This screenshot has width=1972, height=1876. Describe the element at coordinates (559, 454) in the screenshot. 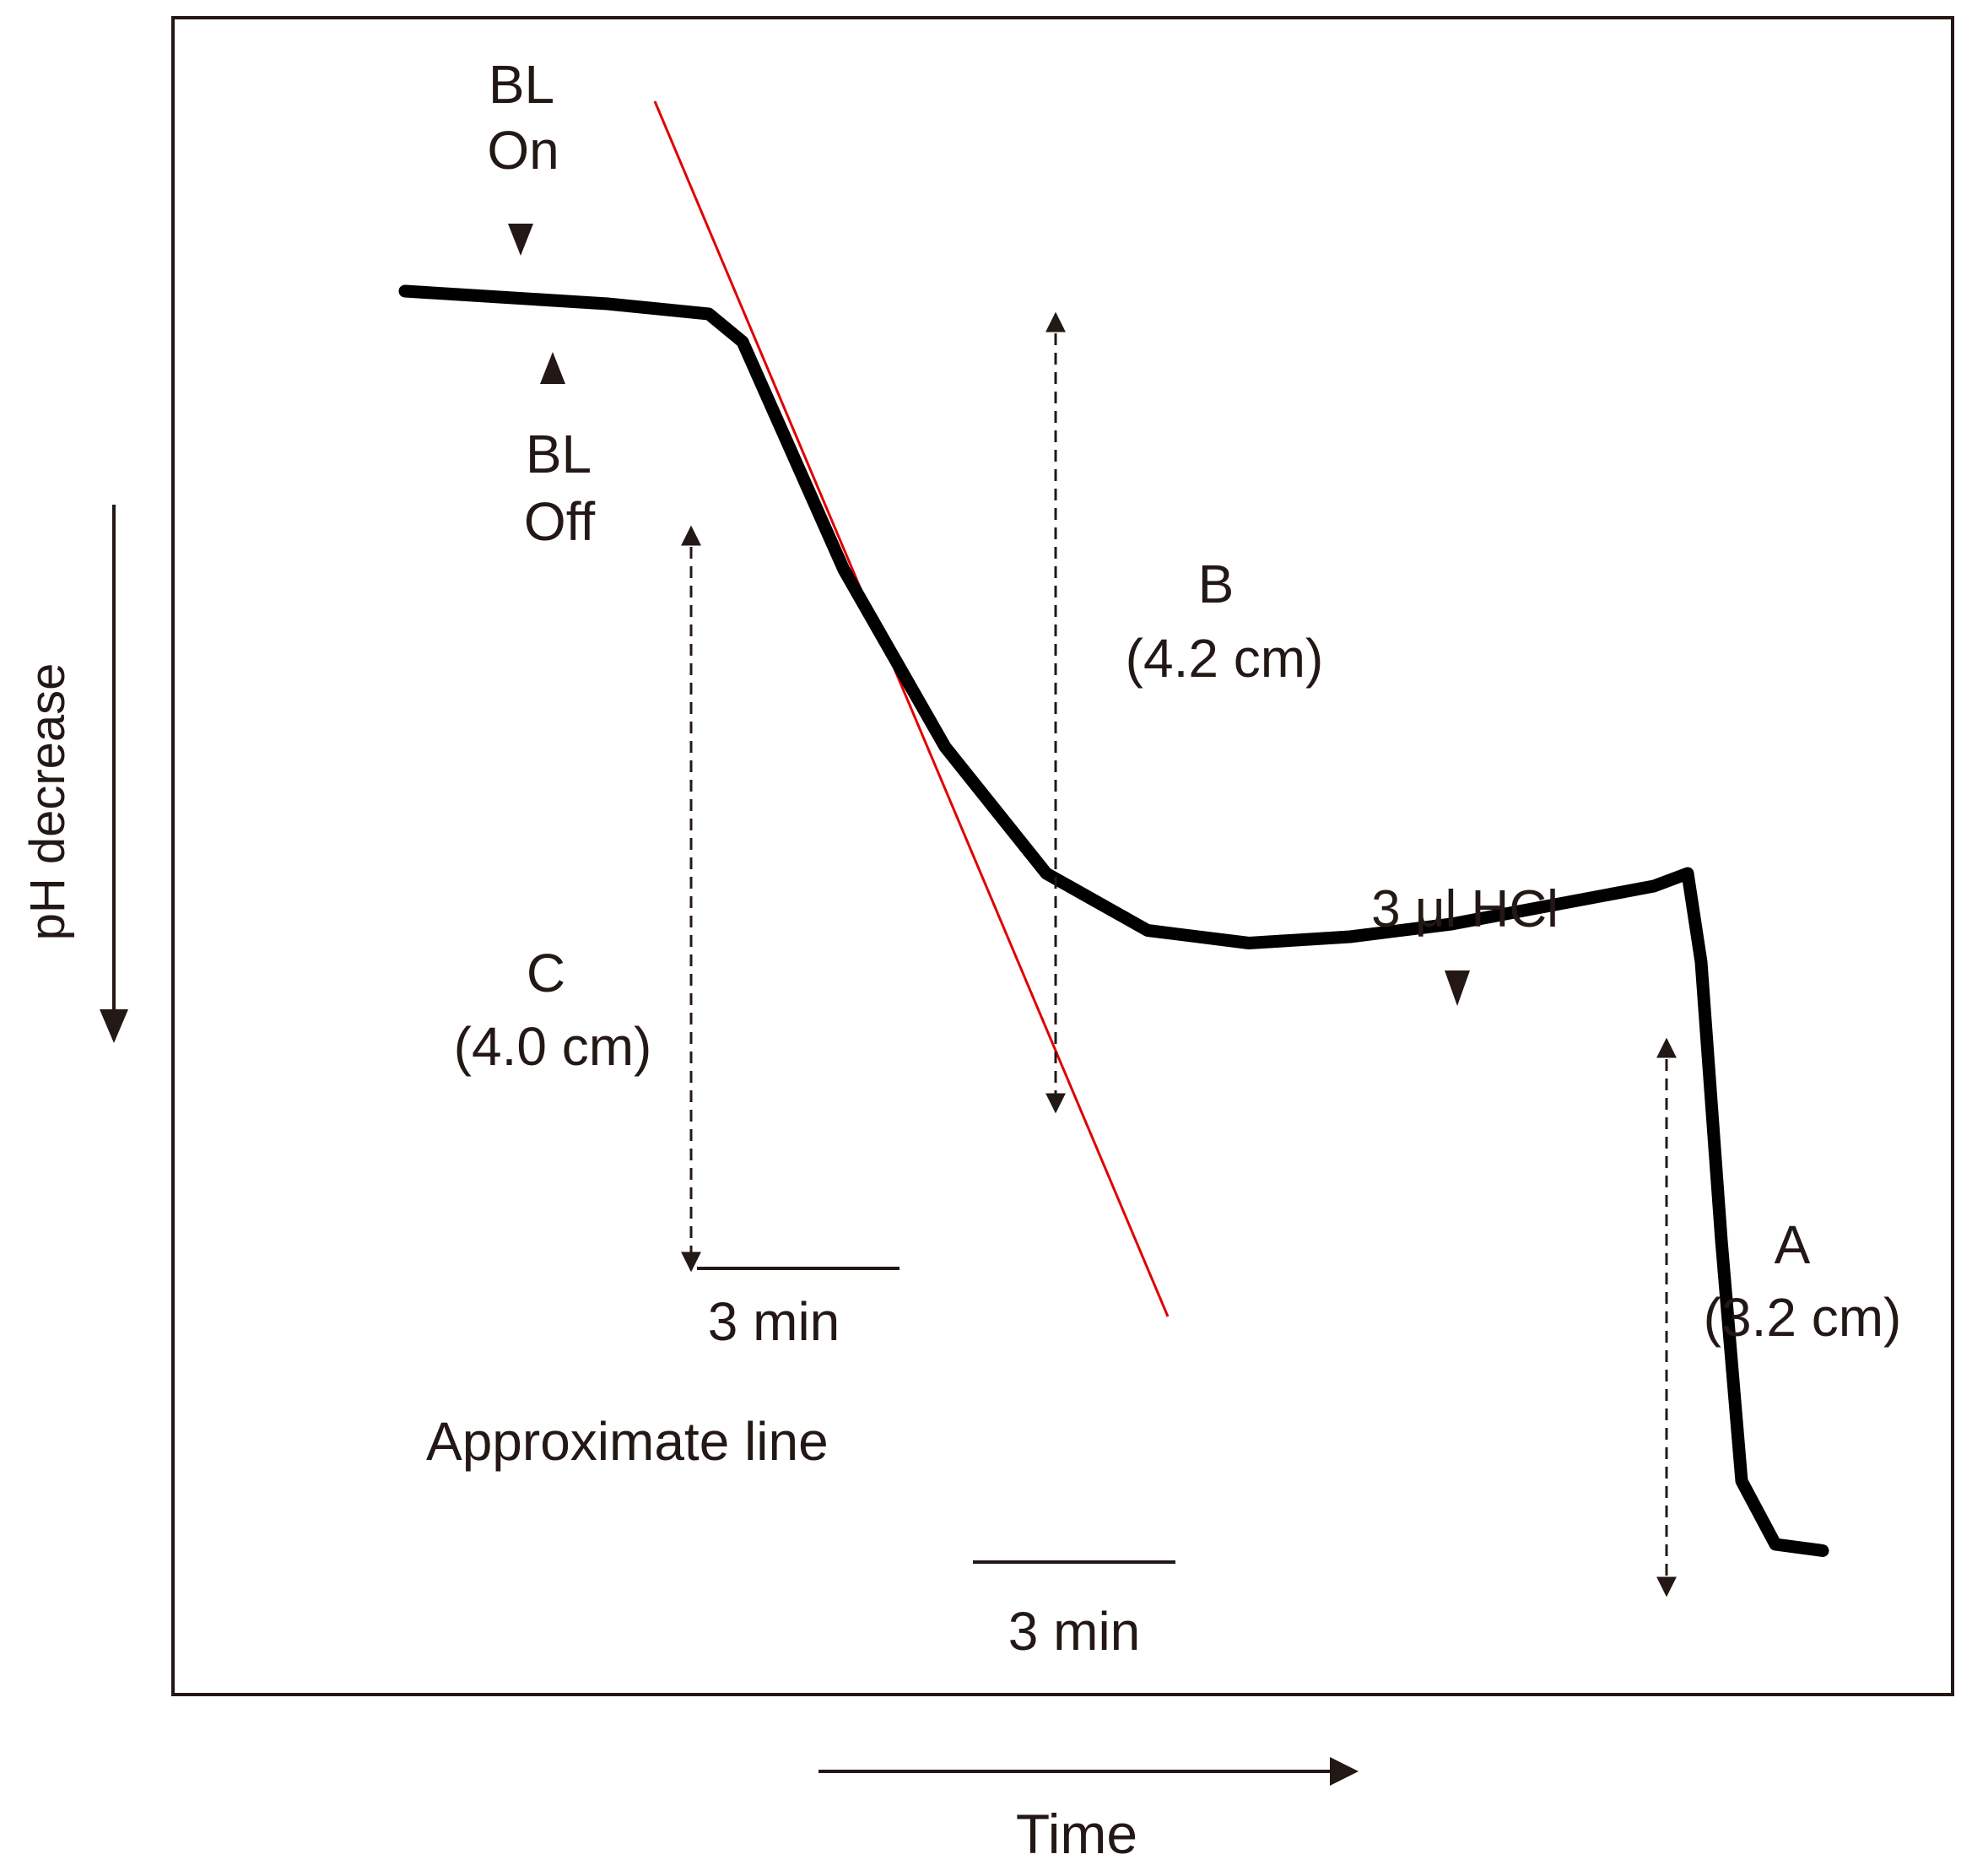

I see `bl-off-label-line1: BL` at that location.